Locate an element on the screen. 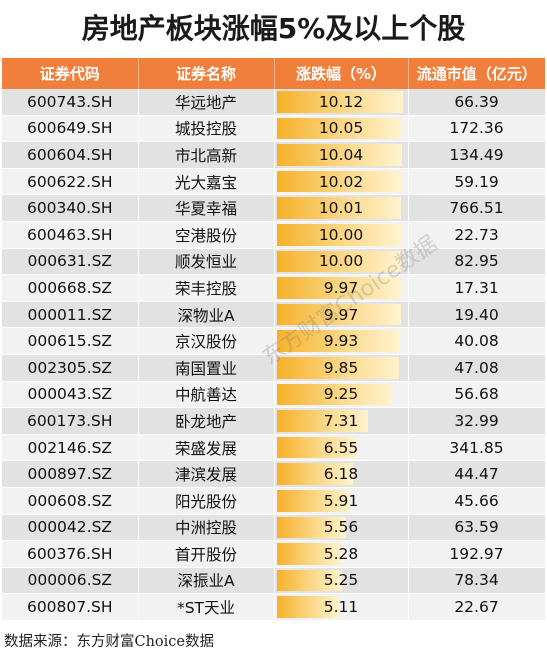  page-title: 房地产板块涨幅5%及以上个股 is located at coordinates (273, 28).